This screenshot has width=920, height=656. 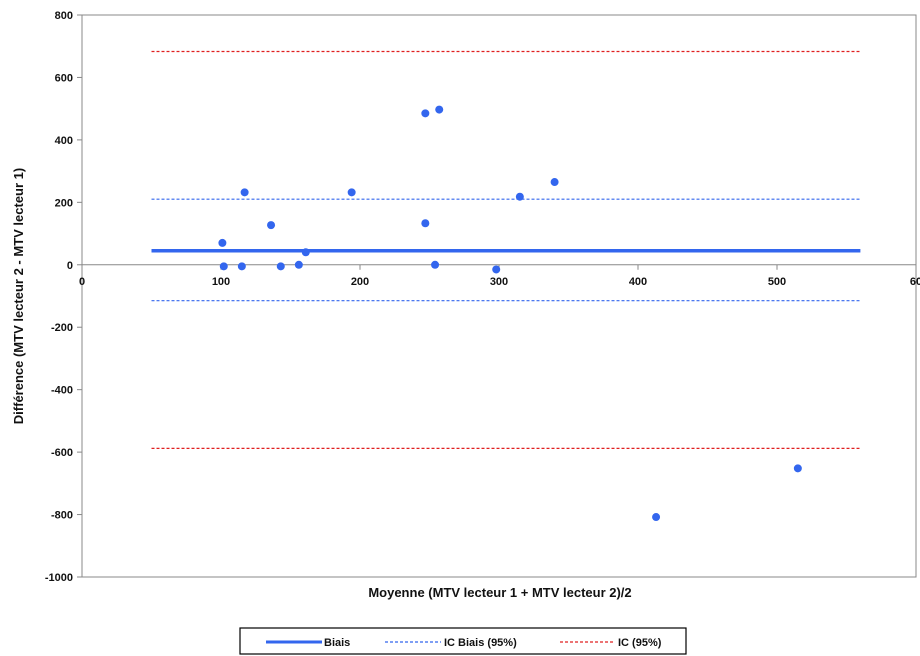 What do you see at coordinates (62, 516) in the screenshot?
I see `y-tick-label: -800` at bounding box center [62, 516].